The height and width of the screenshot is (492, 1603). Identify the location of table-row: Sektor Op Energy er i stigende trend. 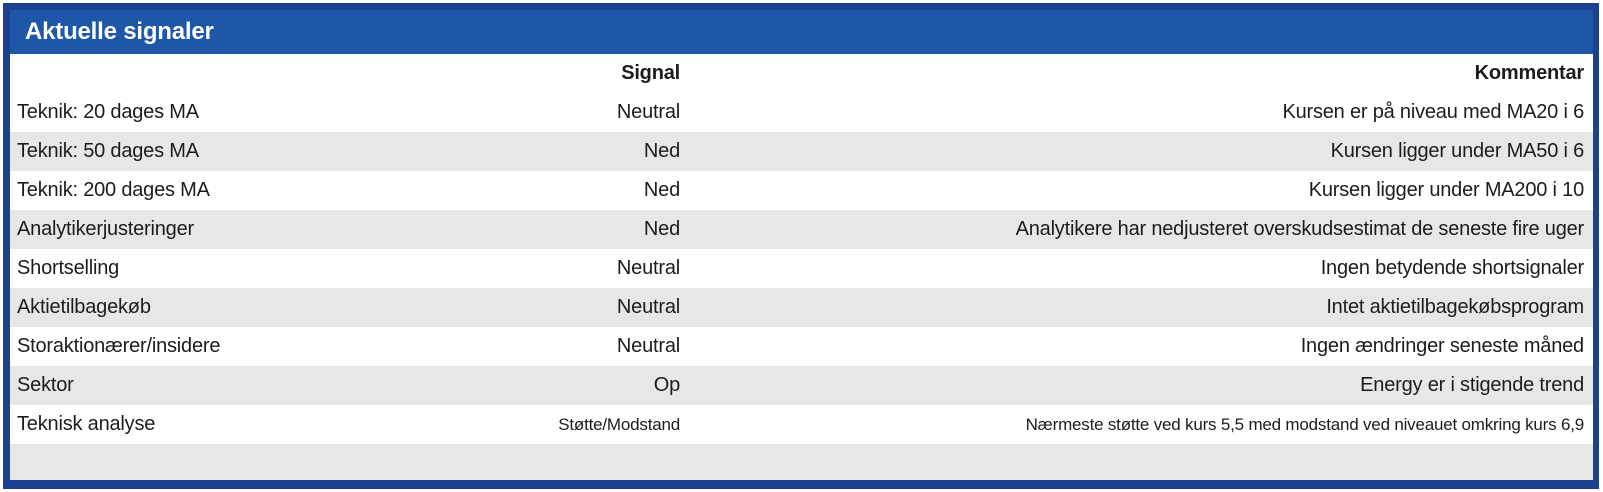
(801, 385).